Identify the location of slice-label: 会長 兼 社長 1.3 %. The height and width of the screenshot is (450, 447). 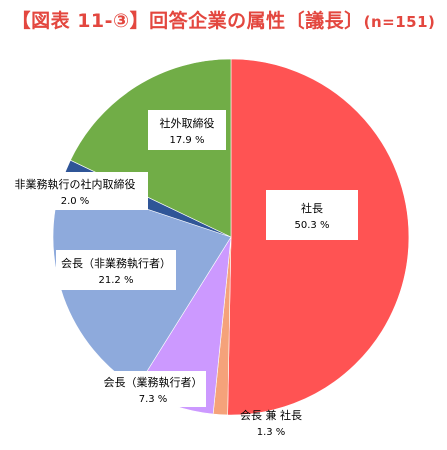
(271, 423).